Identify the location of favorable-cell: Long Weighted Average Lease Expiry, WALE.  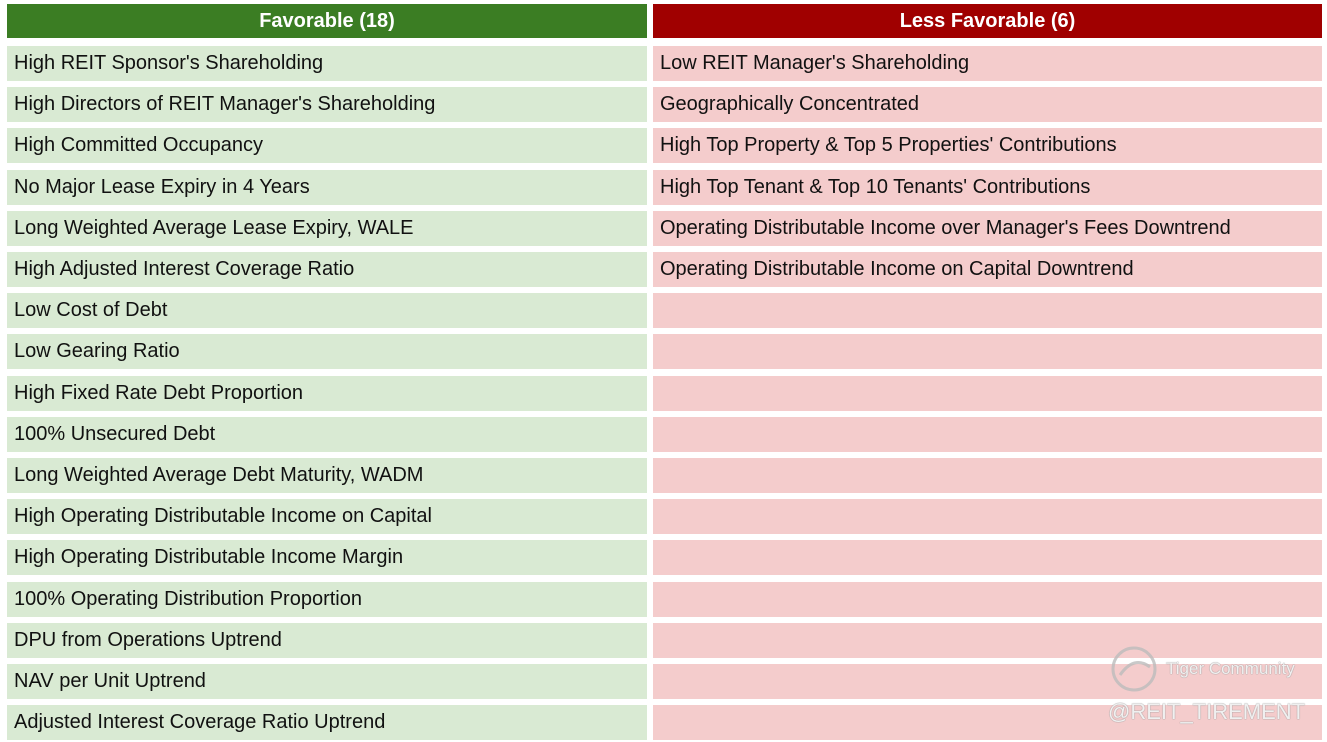
(327, 228).